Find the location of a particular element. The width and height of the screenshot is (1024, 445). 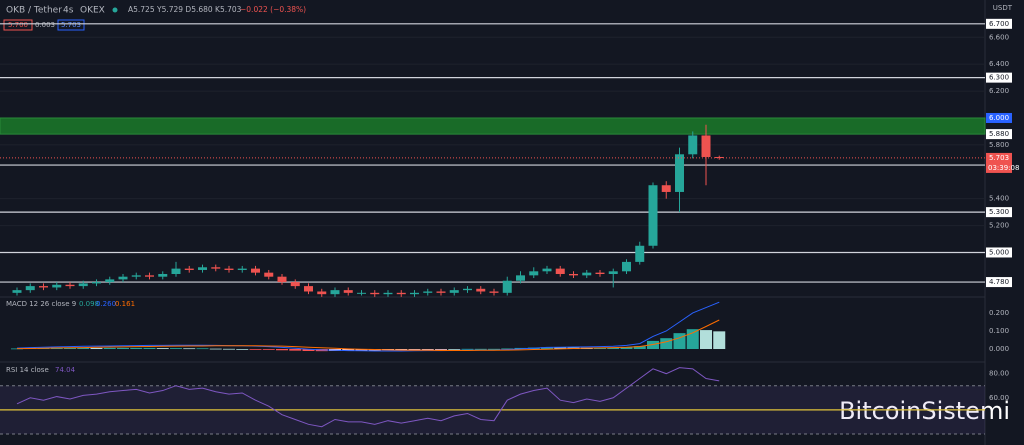

y-tick-label: 6.200 is located at coordinates (999, 91).